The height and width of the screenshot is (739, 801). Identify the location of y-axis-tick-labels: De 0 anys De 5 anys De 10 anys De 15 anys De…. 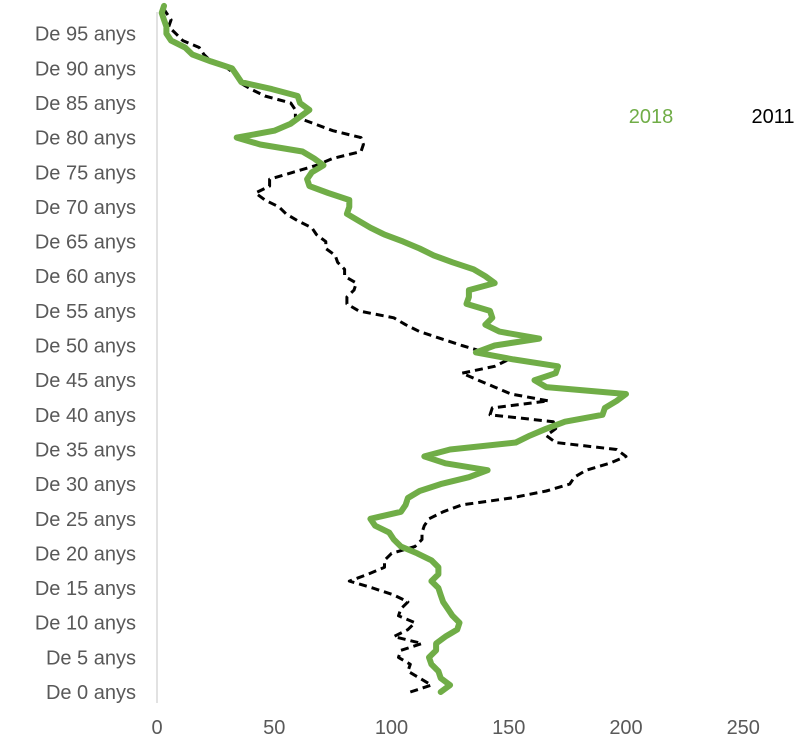
(85, 364).